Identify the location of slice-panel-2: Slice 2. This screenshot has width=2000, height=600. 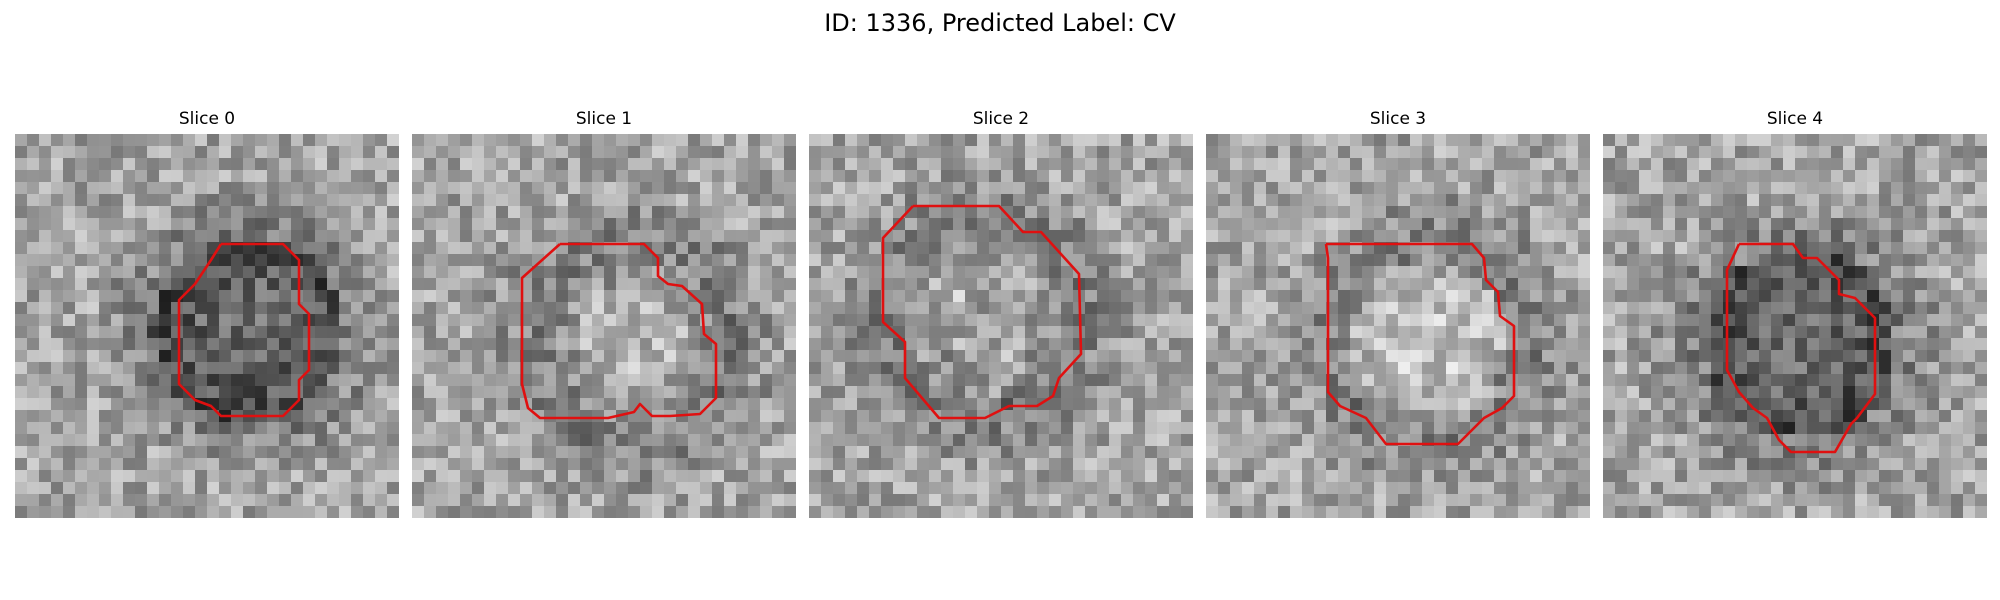
(1001, 315).